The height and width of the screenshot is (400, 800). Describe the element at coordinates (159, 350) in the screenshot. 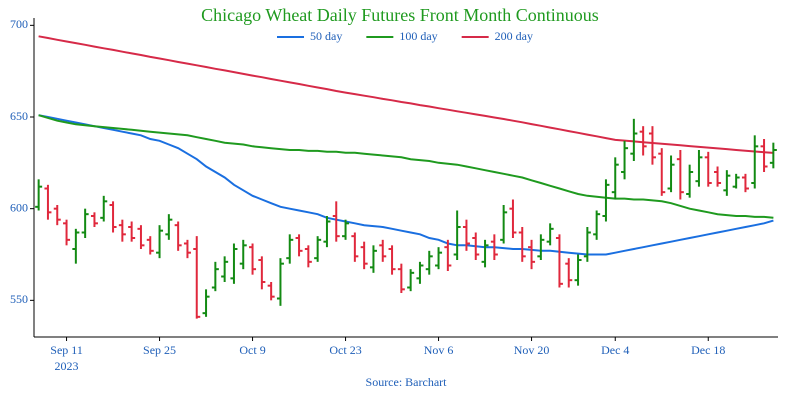

I see `x-tick-label: Sep 25` at that location.